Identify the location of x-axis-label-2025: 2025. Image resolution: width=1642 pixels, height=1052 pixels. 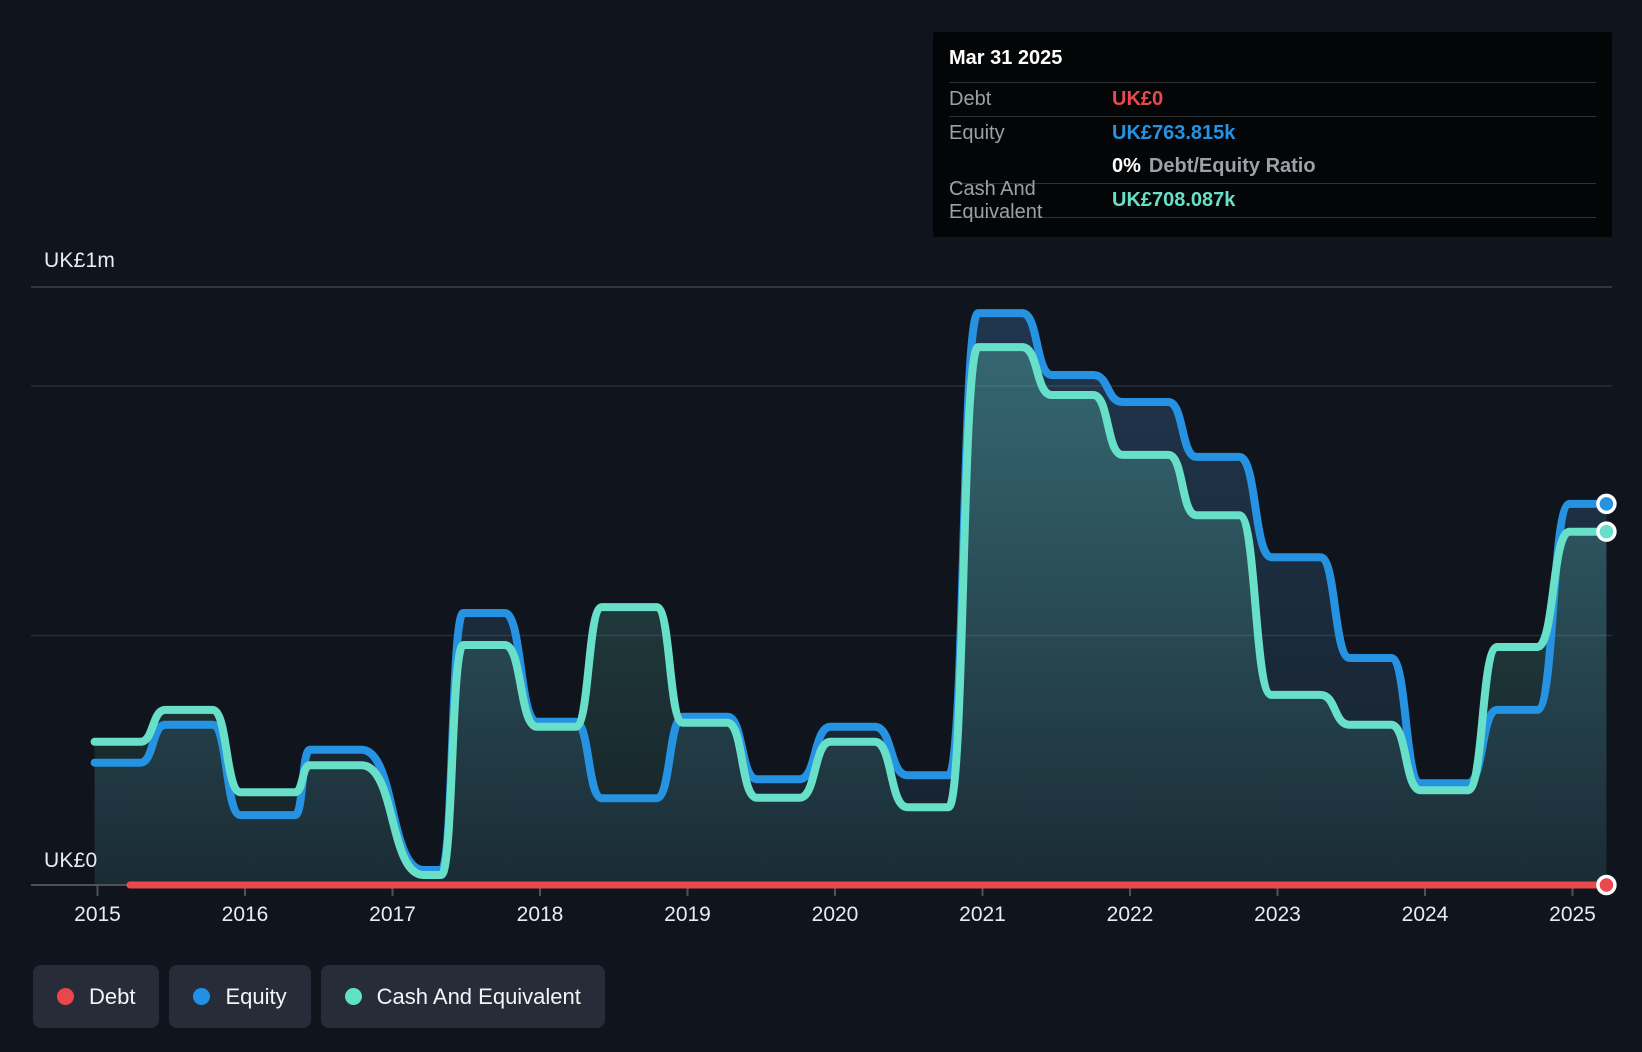
(1572, 914).